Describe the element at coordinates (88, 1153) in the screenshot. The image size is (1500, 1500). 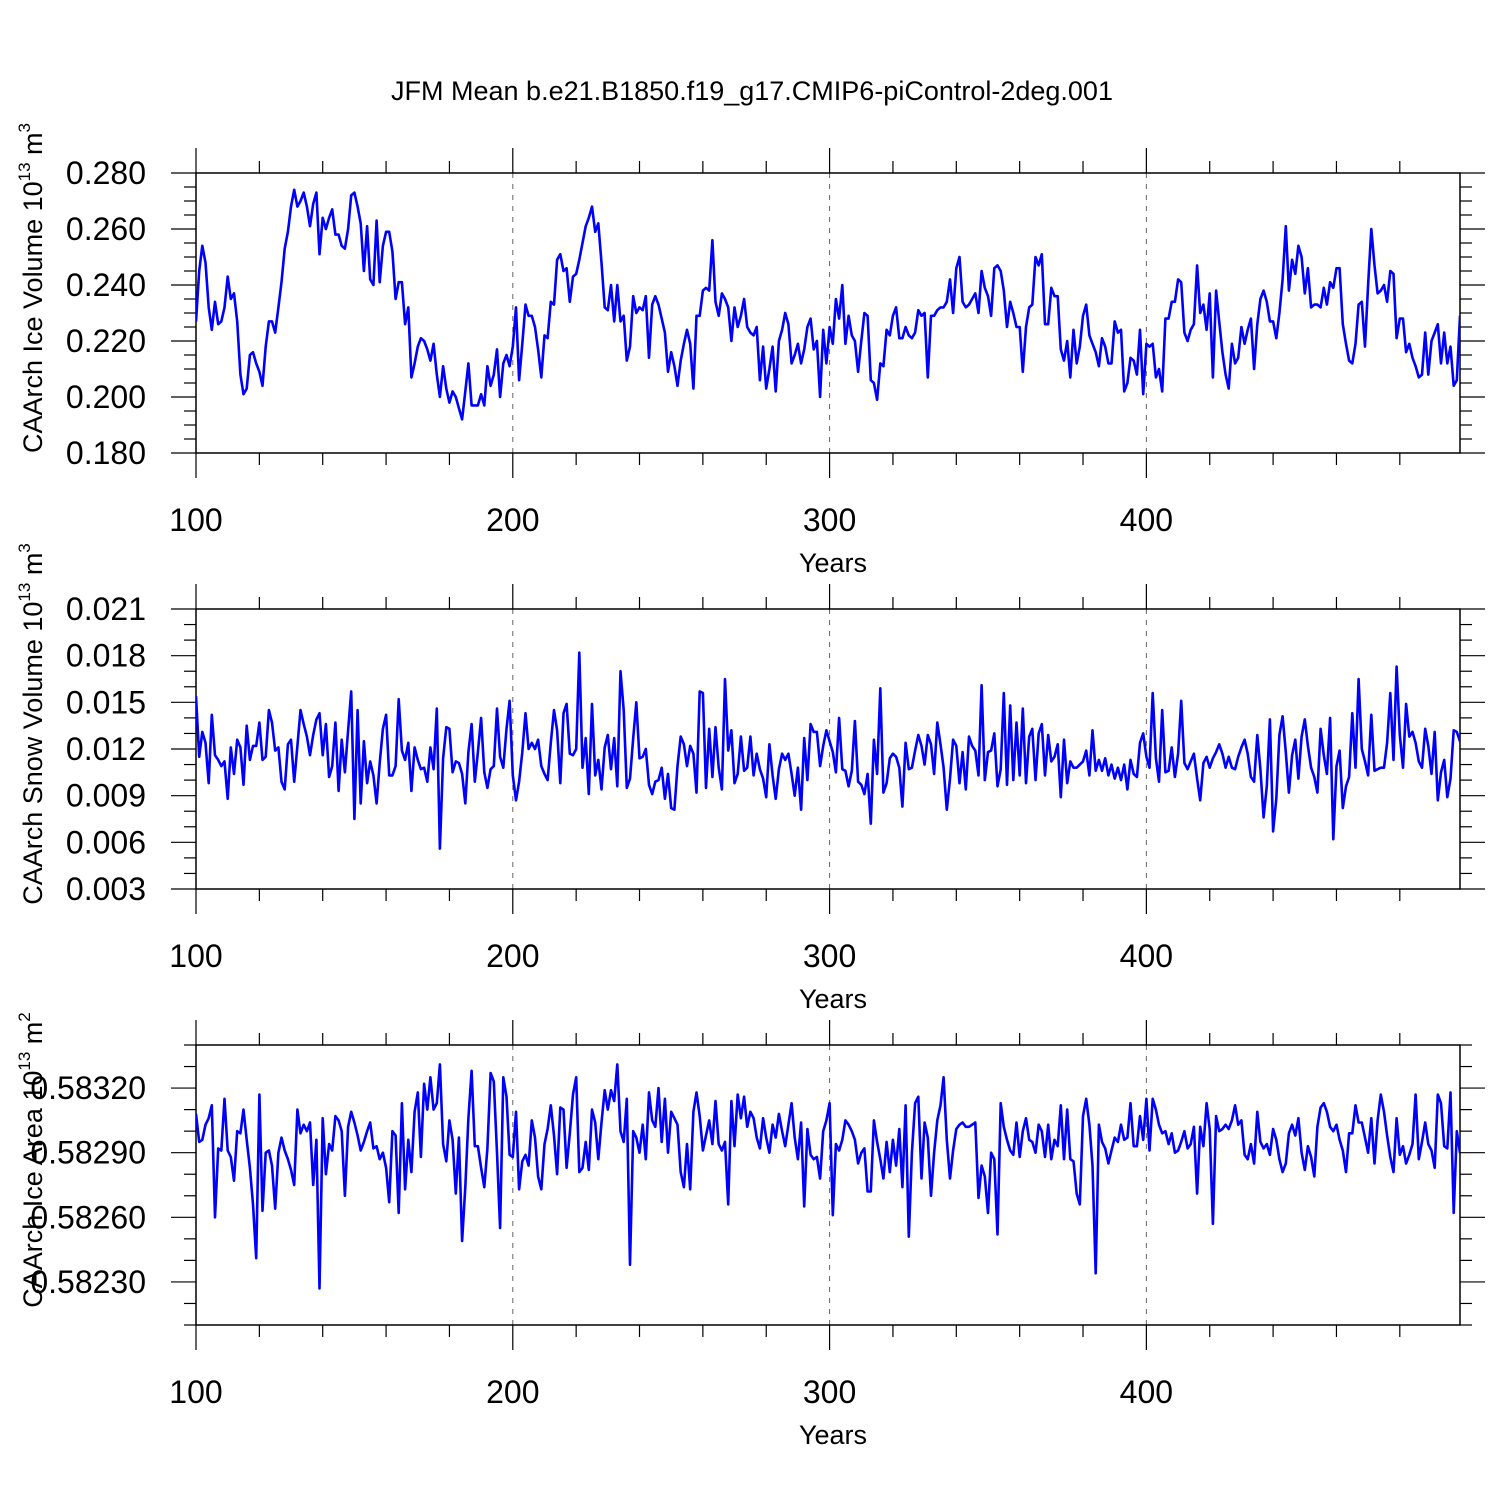
I see `y-tick-label-2: 0.58290` at that location.